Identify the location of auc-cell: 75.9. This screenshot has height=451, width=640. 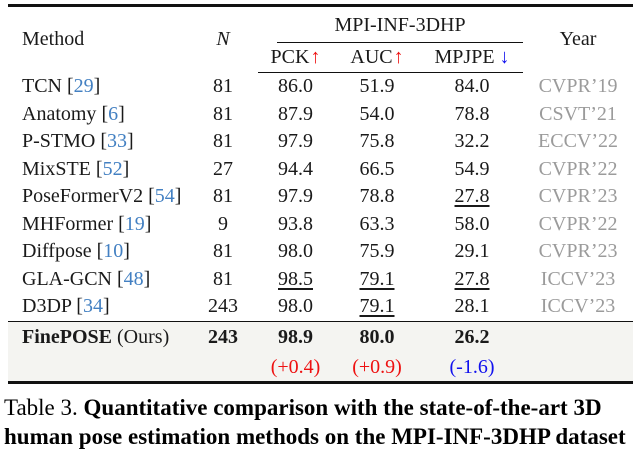
(377, 251).